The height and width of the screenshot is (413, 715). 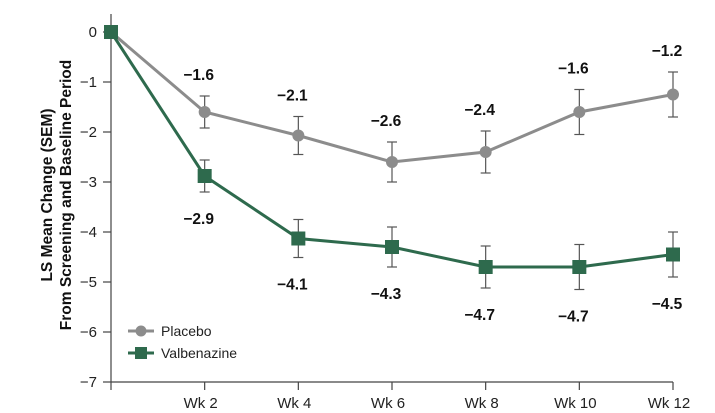 I want to click on data-label: −4.5, so click(x=667, y=304).